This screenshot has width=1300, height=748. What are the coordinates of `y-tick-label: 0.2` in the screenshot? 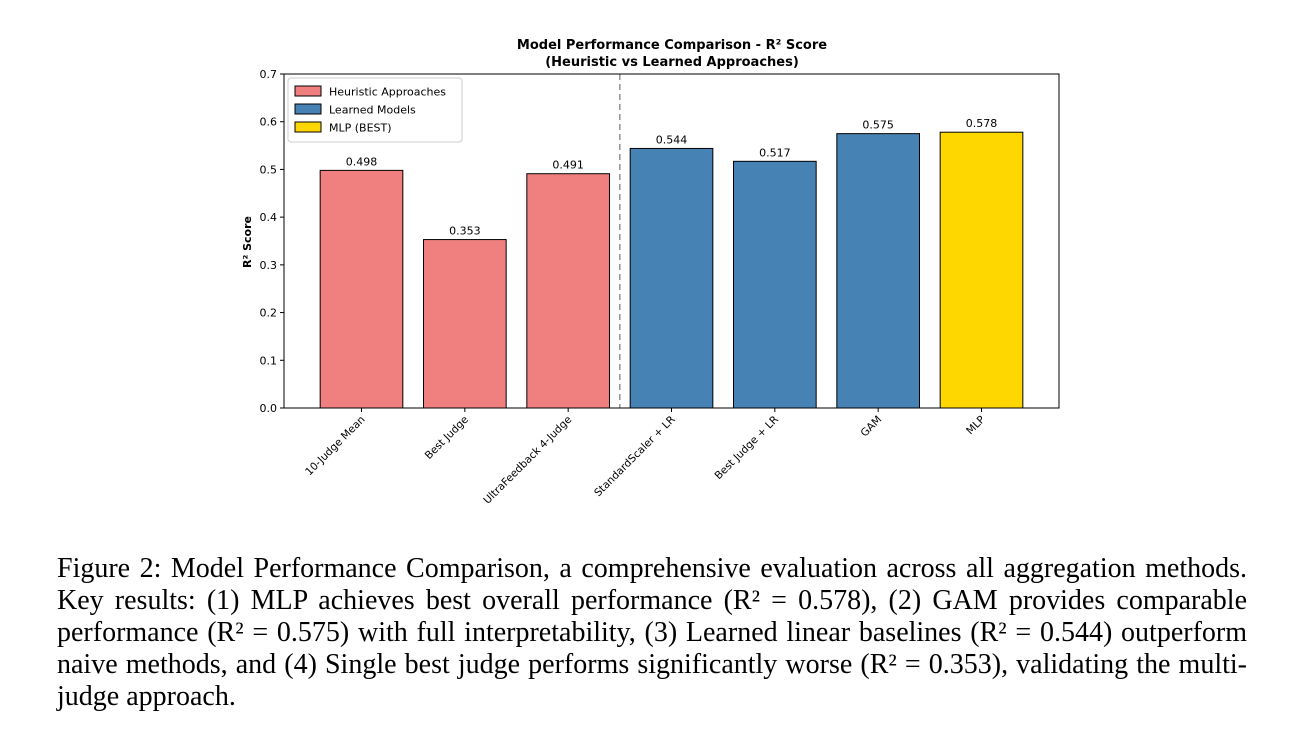 It's located at (269, 313).